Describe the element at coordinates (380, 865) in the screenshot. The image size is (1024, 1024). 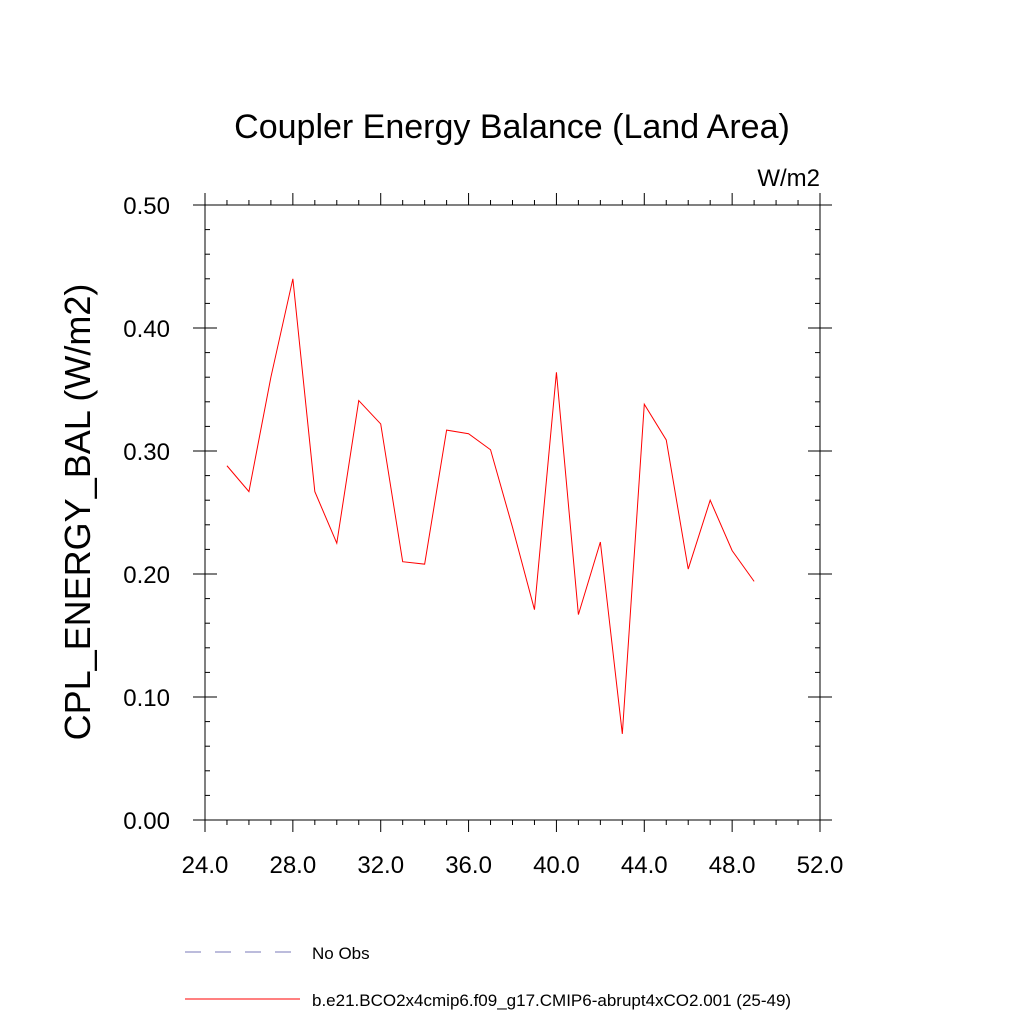
I see `x-tick-label: 32.0` at that location.